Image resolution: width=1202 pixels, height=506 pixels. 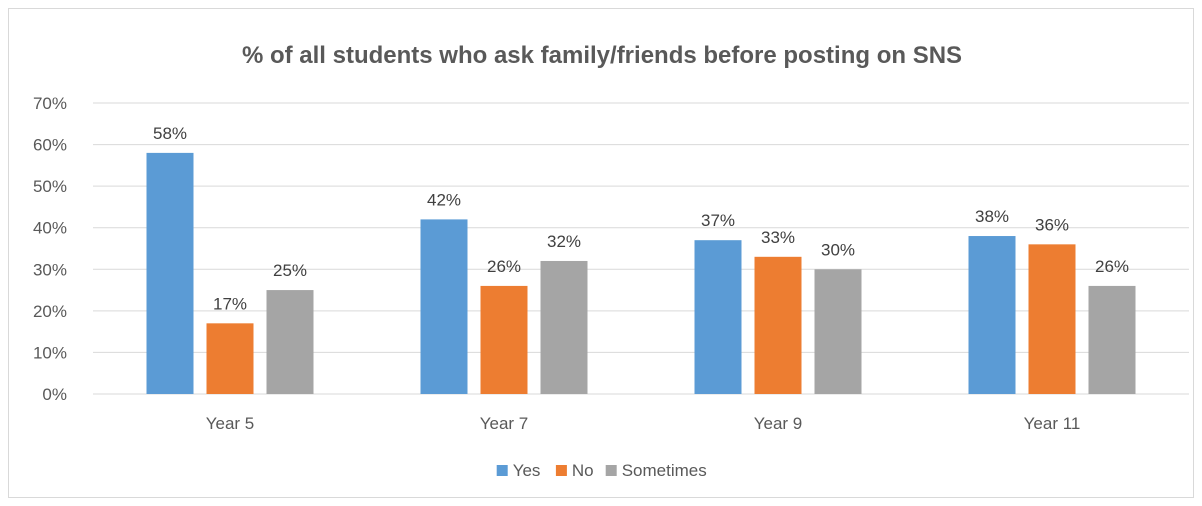 What do you see at coordinates (527, 470) in the screenshot?
I see `legend-label: Yes` at bounding box center [527, 470].